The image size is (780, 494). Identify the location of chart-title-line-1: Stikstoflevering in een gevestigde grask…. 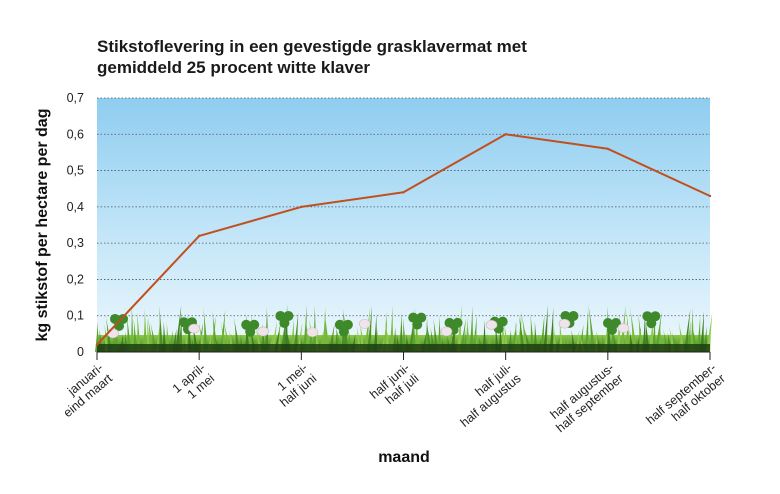
(312, 46).